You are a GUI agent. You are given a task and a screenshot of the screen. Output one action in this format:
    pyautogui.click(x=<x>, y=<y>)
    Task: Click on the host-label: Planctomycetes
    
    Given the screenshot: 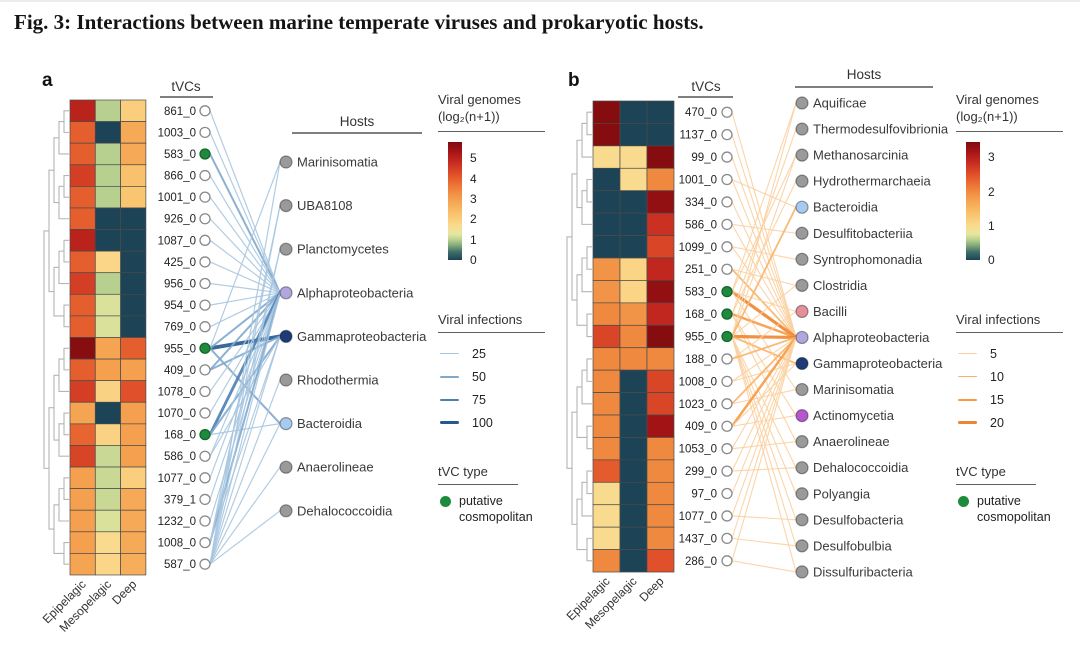 What is the action you would take?
    pyautogui.click(x=343, y=249)
    